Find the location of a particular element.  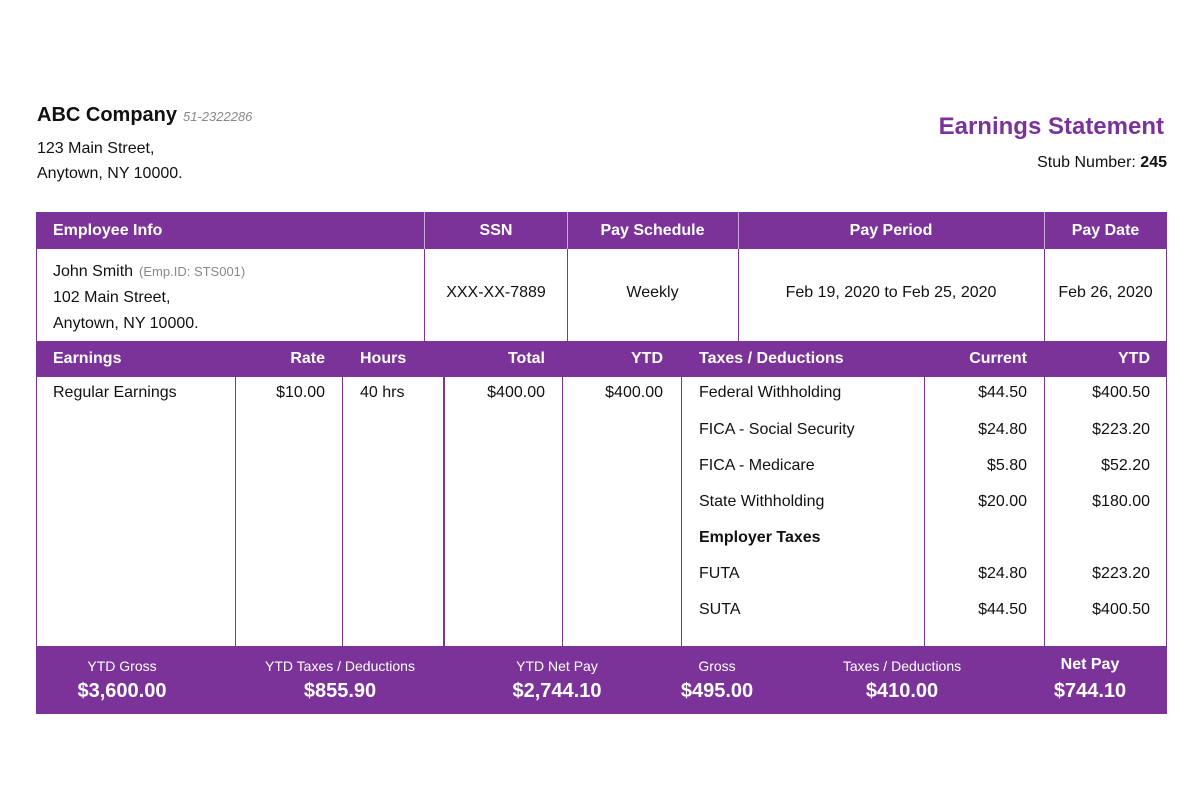

summary-value-net-pay: $744.10 is located at coordinates (1090, 691).